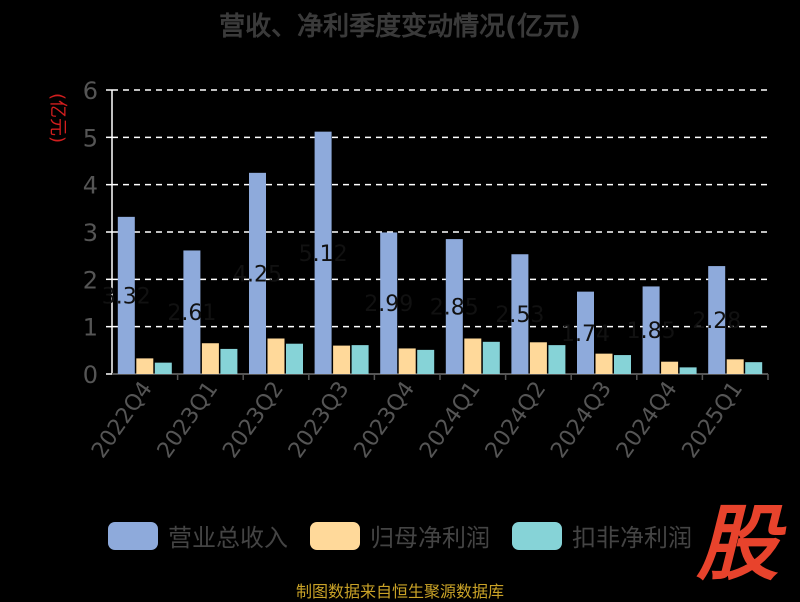  I want to click on data-label: 2.99, so click(388, 304).